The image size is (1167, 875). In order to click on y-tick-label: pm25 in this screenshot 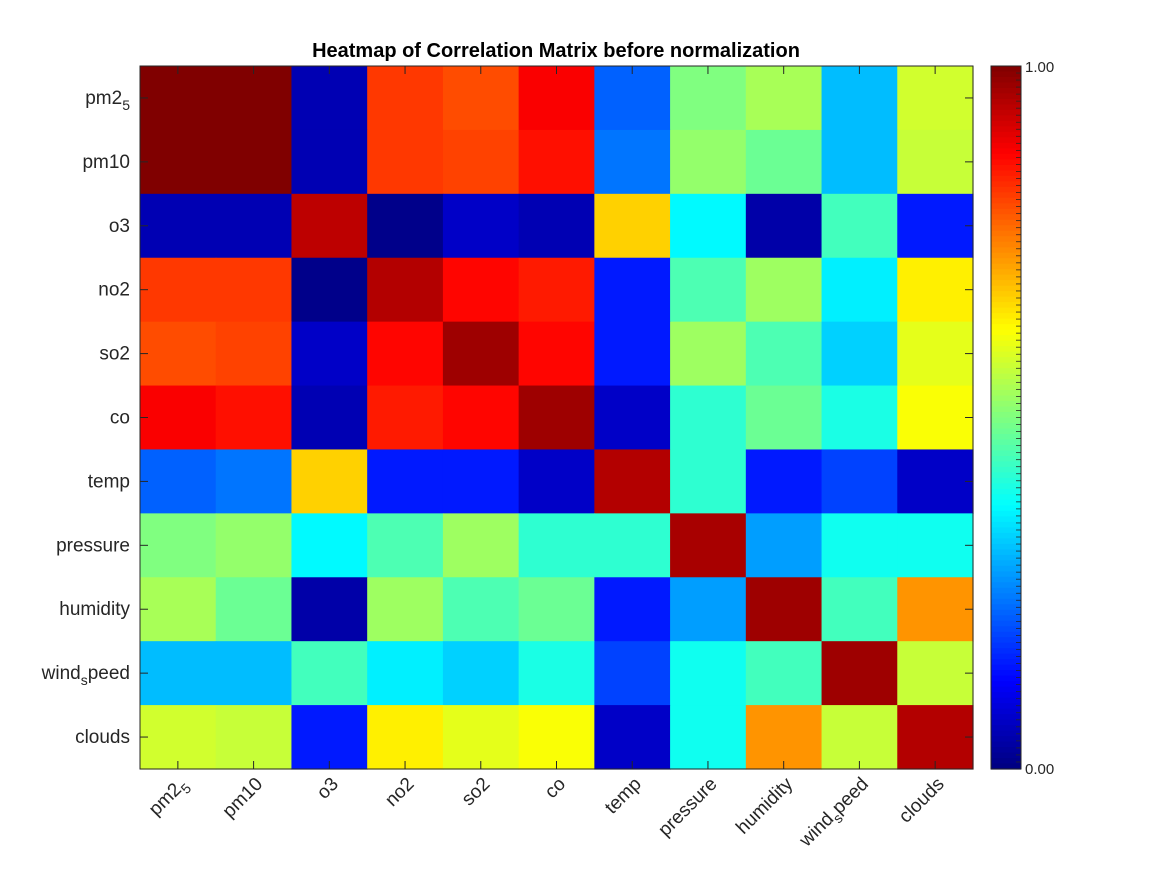, I will do `click(107, 100)`.